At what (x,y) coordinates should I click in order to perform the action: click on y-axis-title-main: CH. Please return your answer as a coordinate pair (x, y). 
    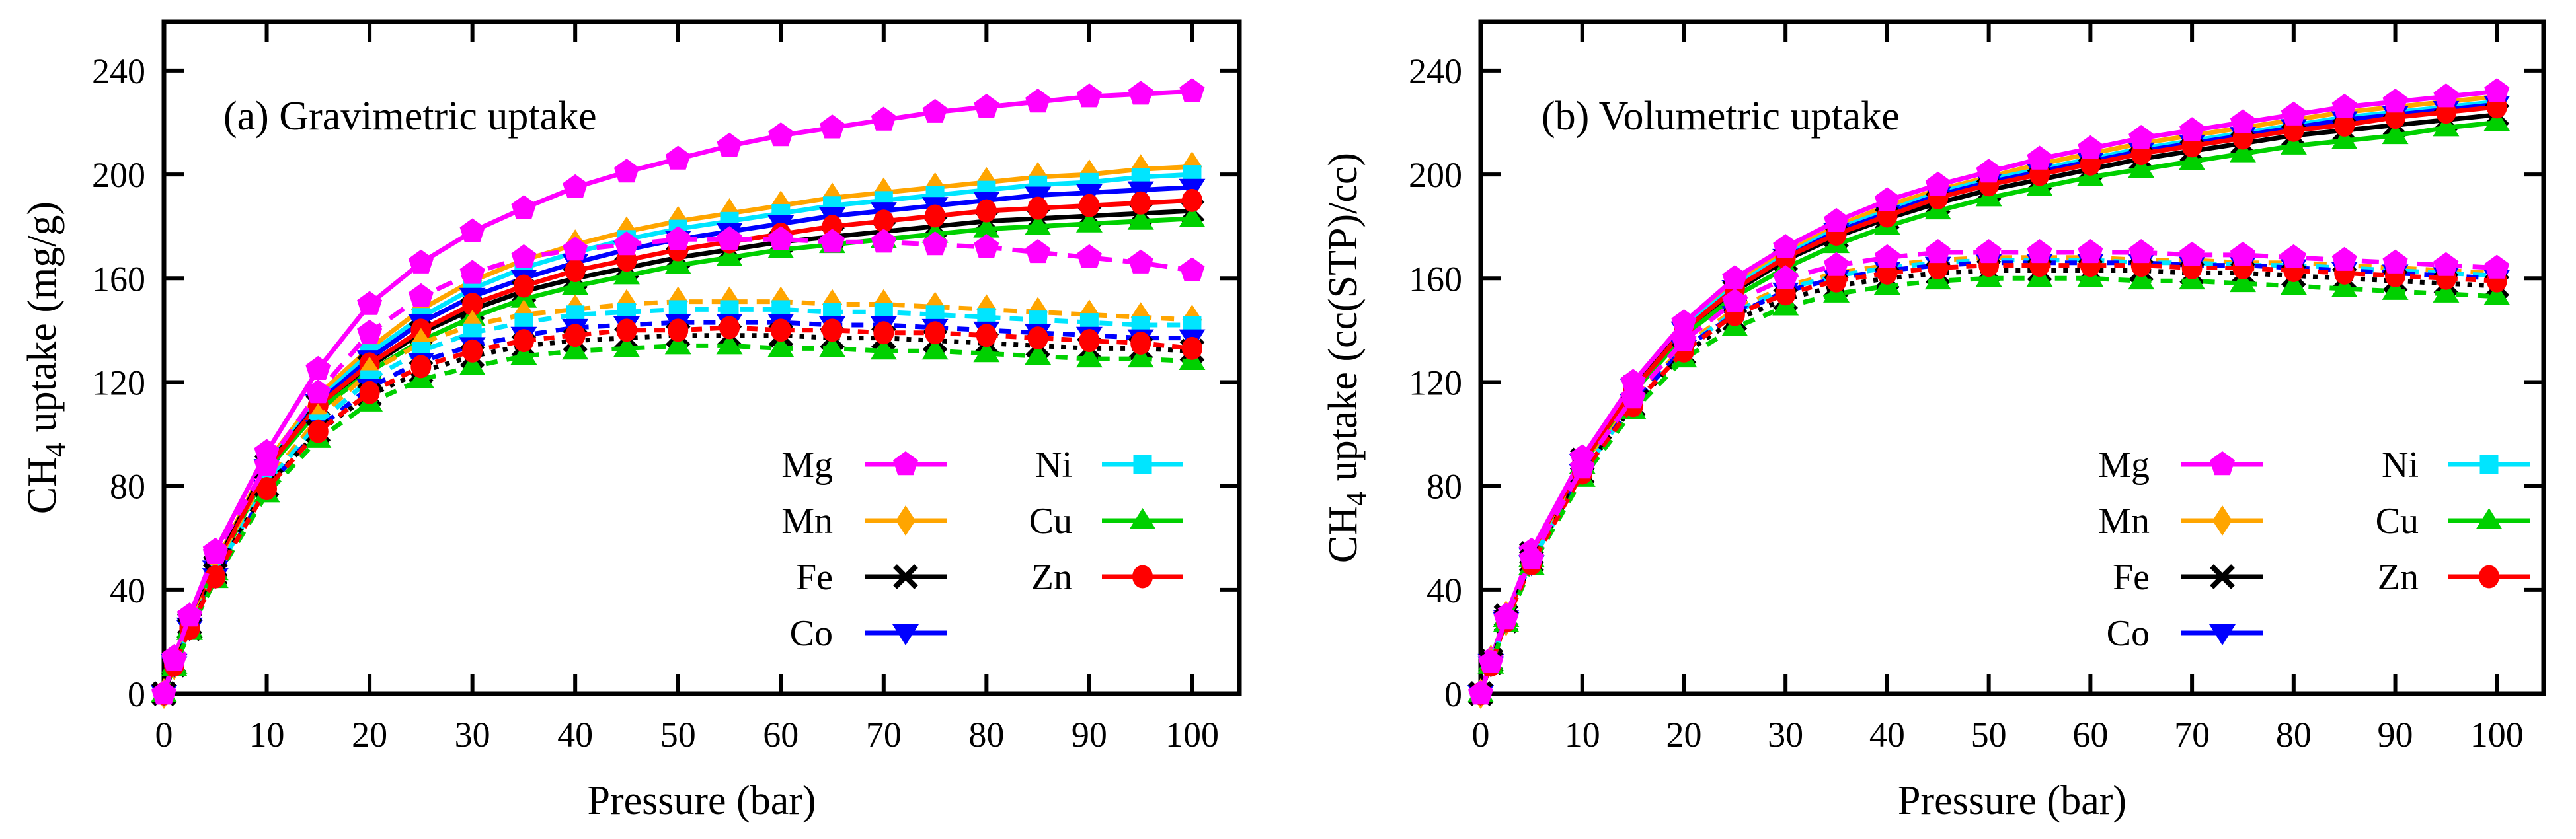
    Looking at the image, I should click on (1343, 534).